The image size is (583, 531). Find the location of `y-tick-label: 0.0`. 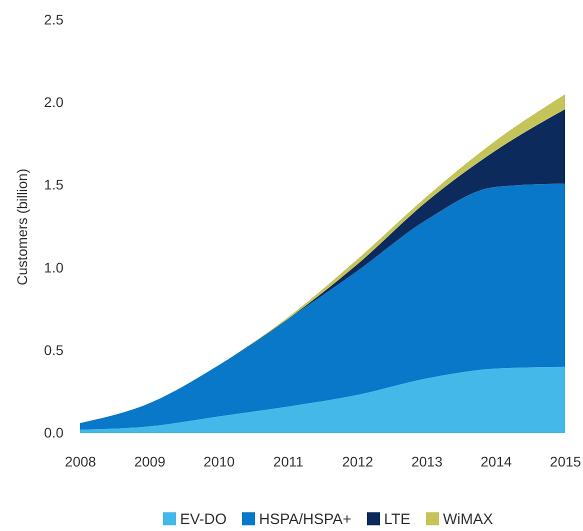

y-tick-label: 0.0 is located at coordinates (54, 432).